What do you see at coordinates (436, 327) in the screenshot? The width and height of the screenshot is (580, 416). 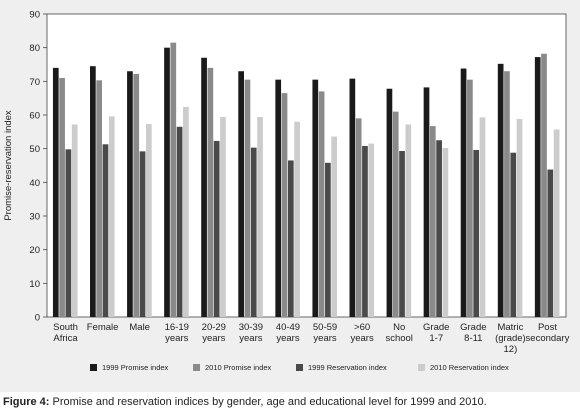 I see `x-category-label: Grade` at bounding box center [436, 327].